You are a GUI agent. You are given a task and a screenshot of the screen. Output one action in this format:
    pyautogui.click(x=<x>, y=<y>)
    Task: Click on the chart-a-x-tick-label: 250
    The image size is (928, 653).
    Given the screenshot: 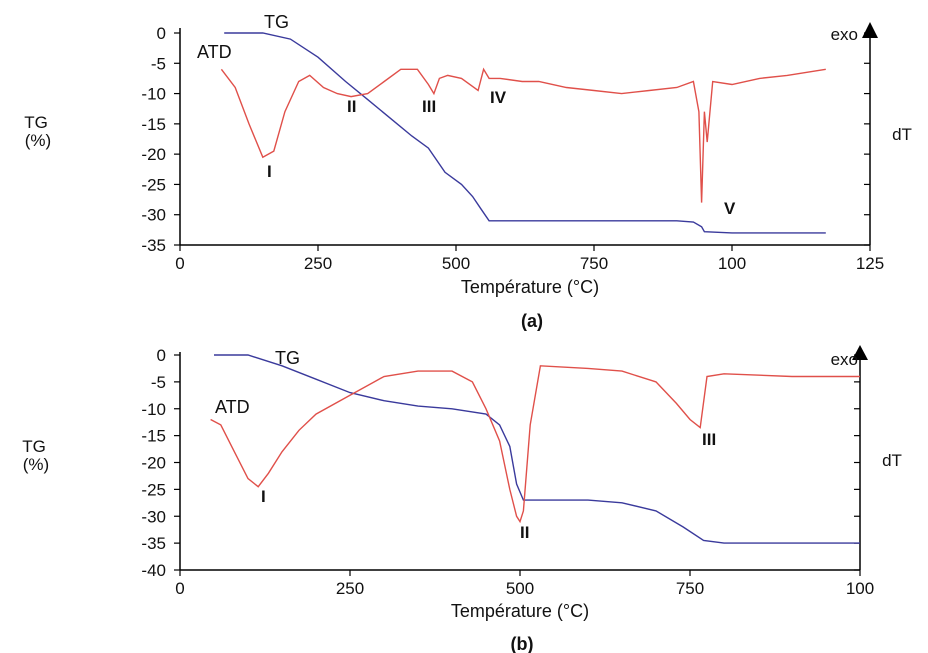 What is the action you would take?
    pyautogui.click(x=318, y=263)
    